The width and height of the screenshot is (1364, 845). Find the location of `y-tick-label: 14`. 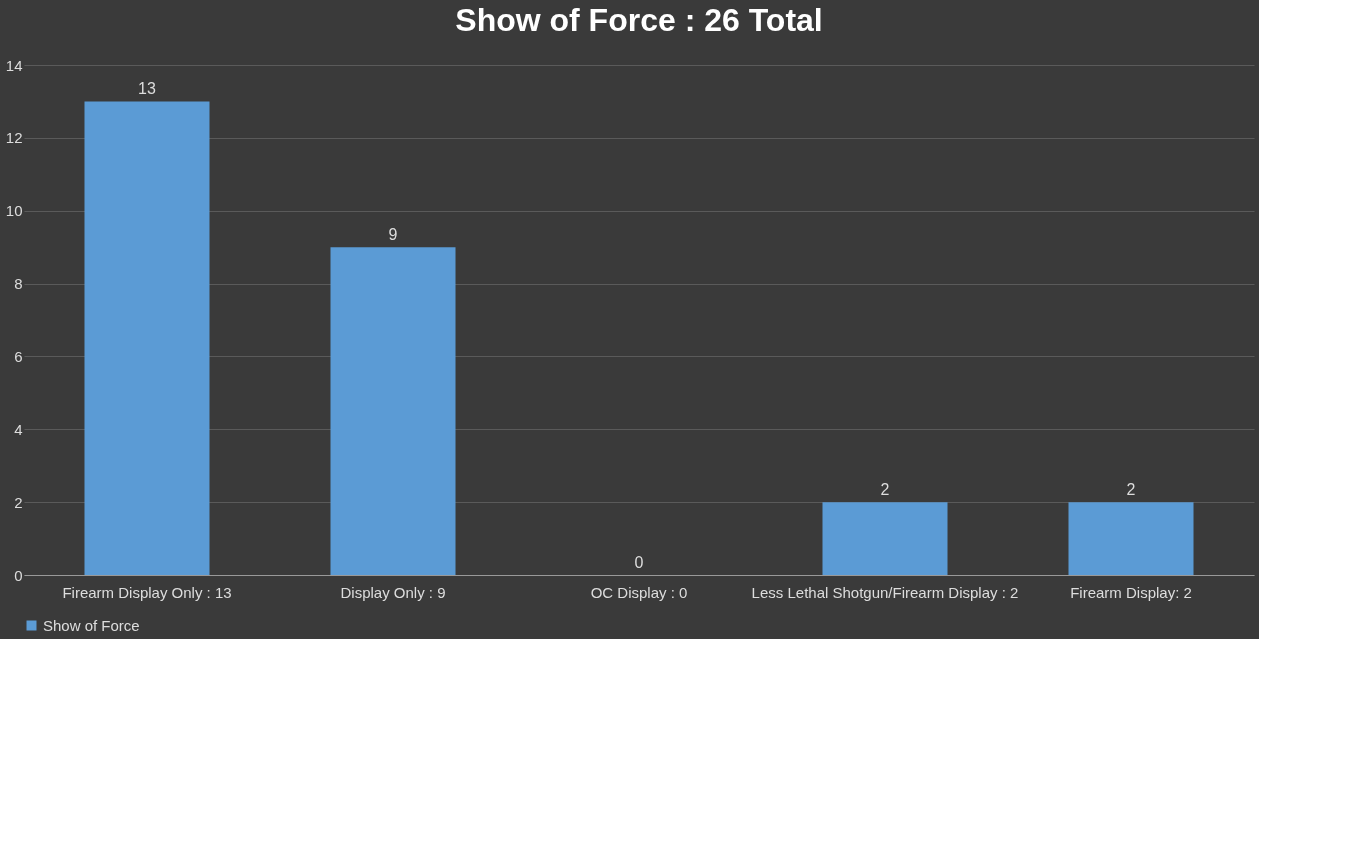

y-tick-label: 14 is located at coordinates (14, 65).